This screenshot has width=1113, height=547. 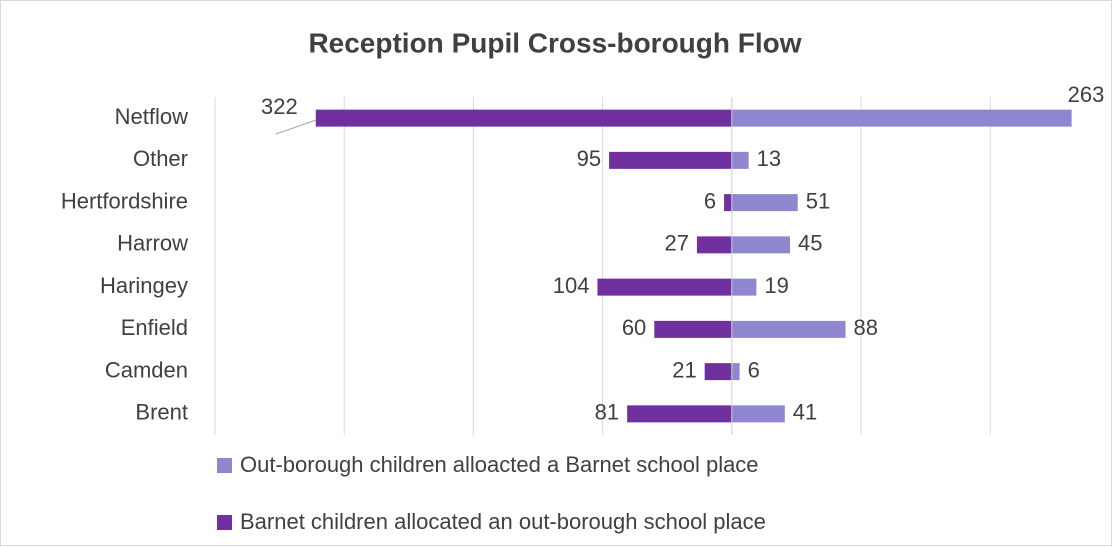 What do you see at coordinates (1086, 94) in the screenshot?
I see `data-label: 263` at bounding box center [1086, 94].